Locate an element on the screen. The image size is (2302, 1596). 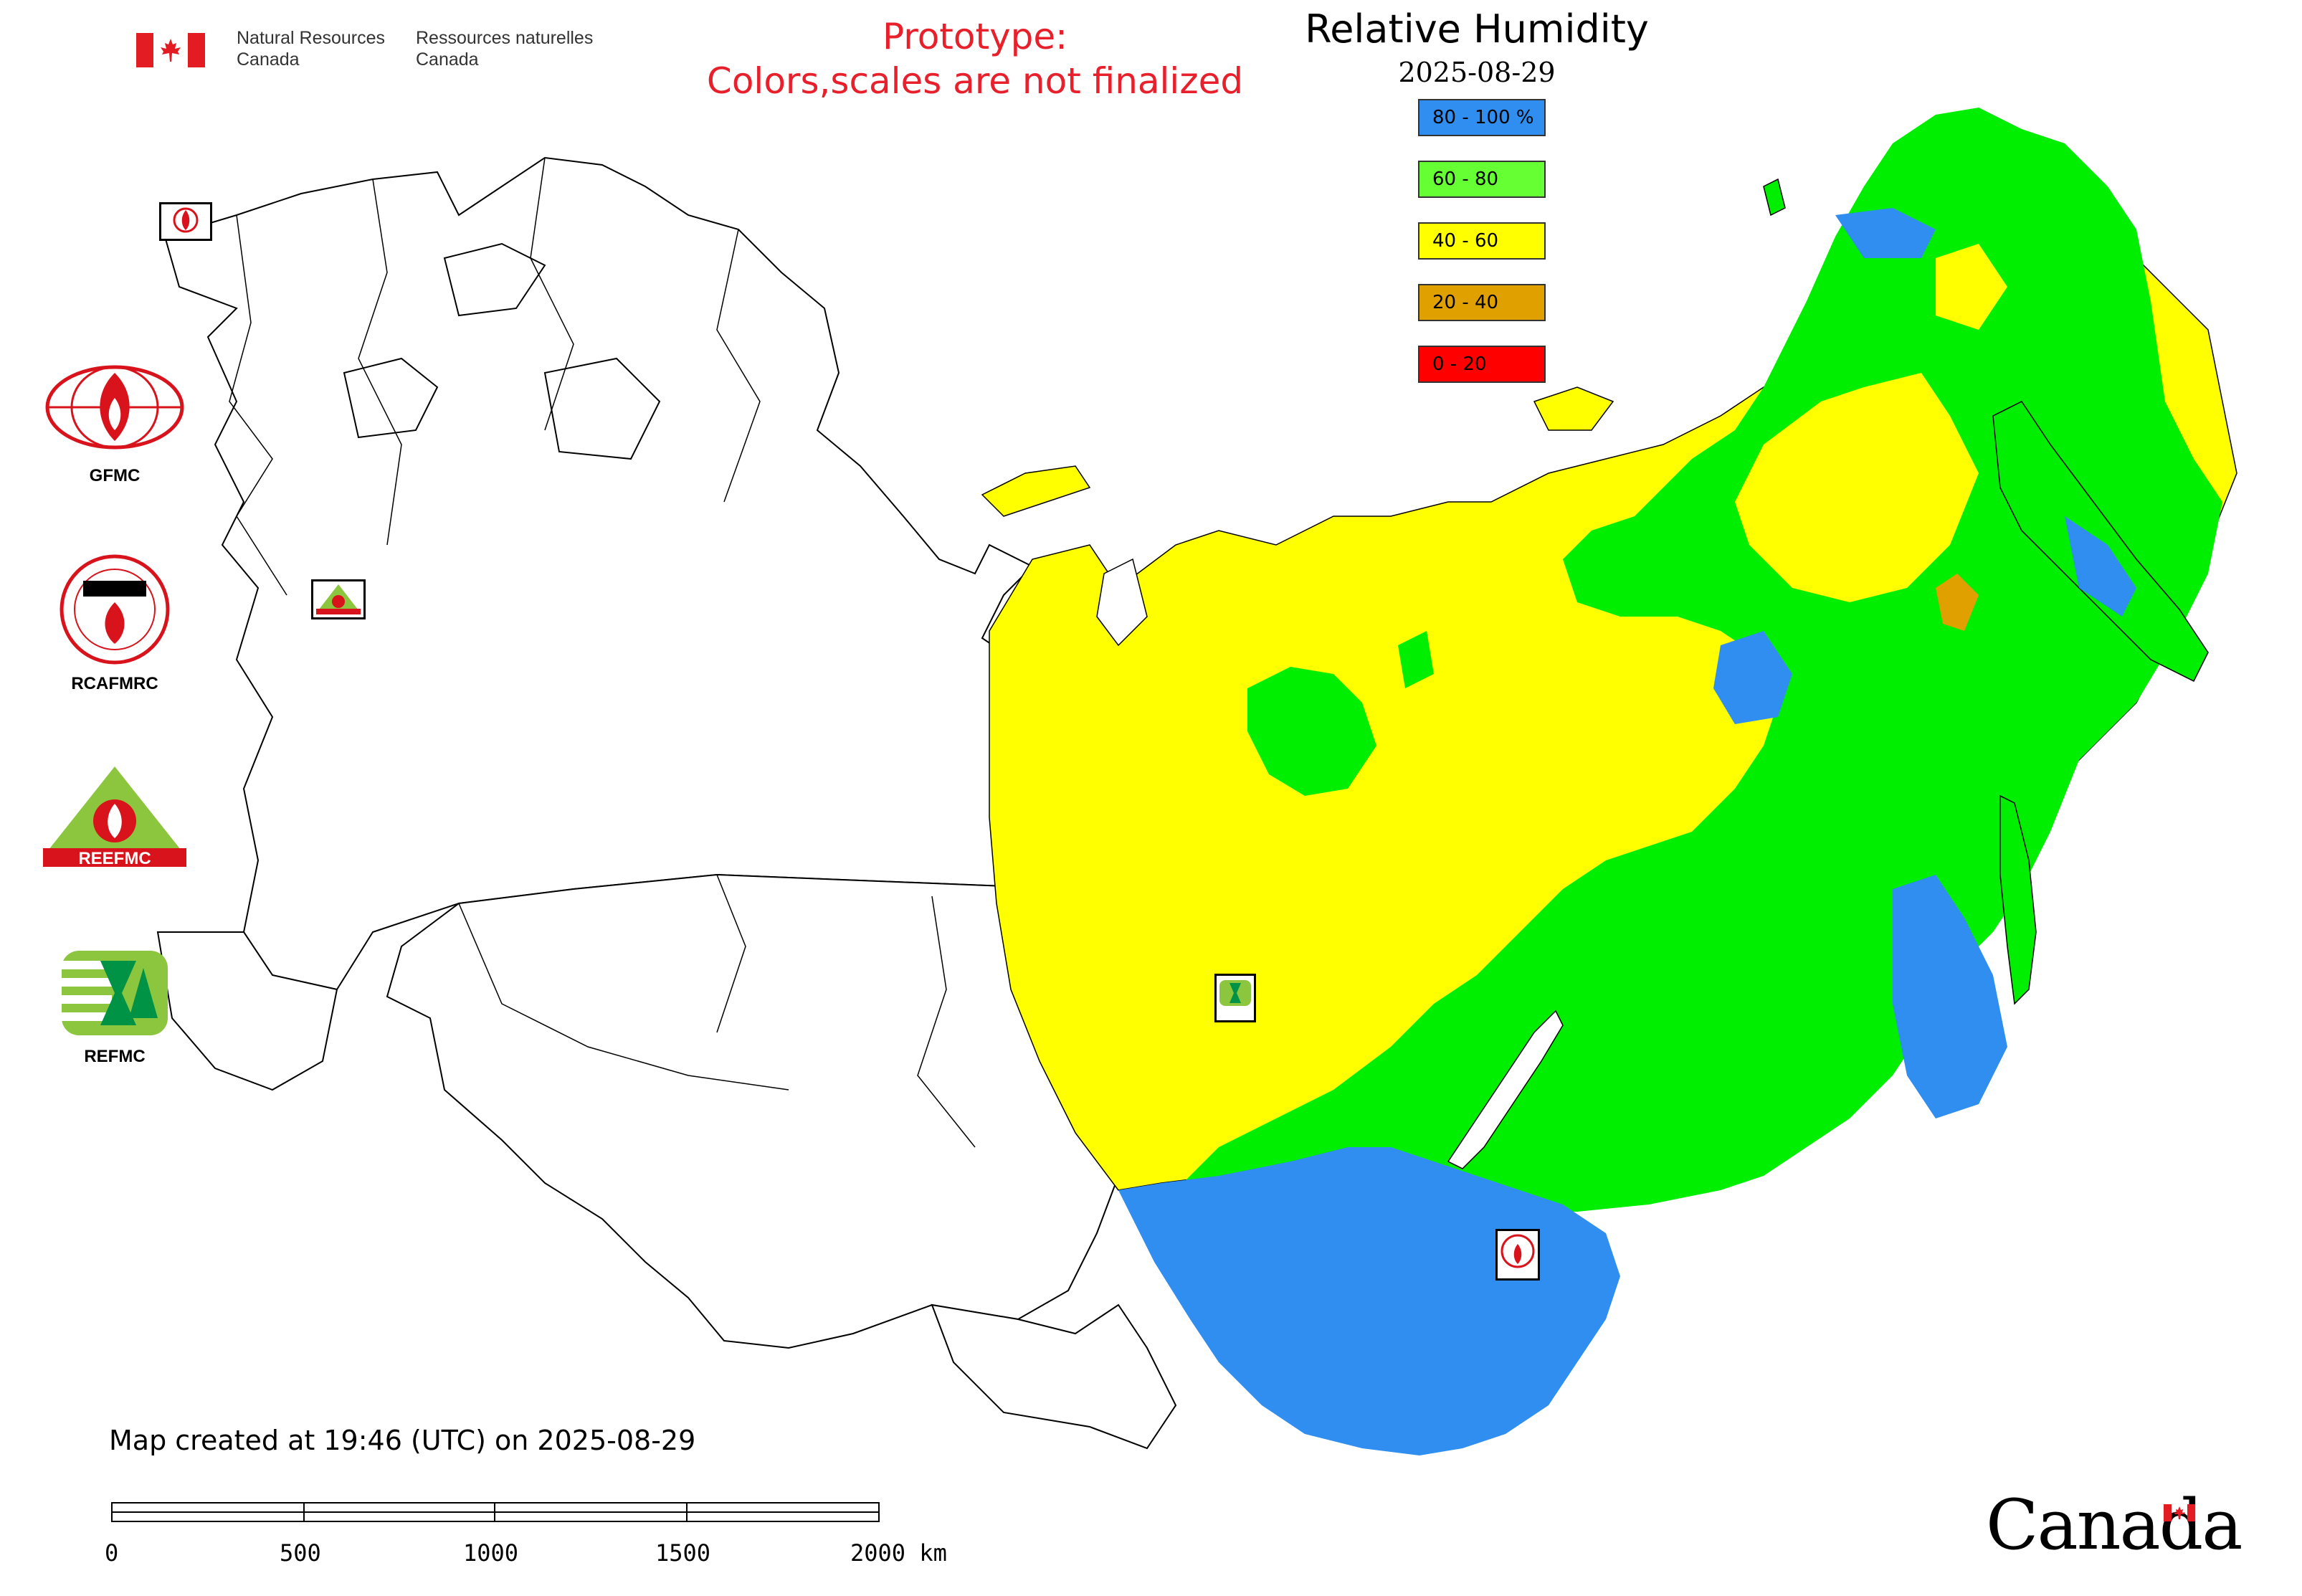
scale-tick-2000: 2000 km is located at coordinates (899, 1553).